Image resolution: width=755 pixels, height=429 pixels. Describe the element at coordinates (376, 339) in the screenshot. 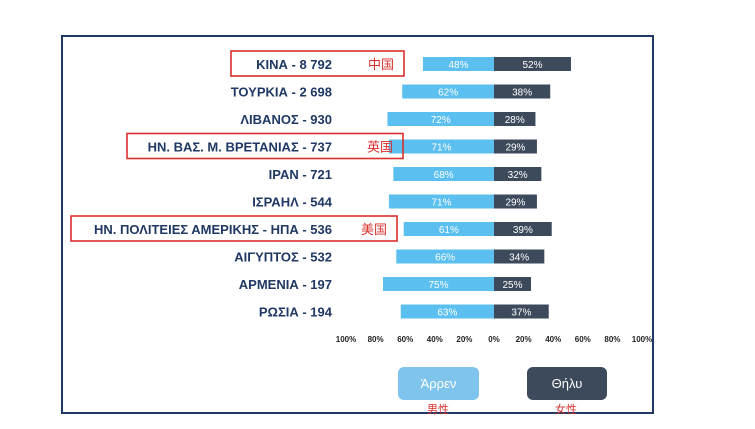

I see `x-tick-label-1: 80%` at that location.